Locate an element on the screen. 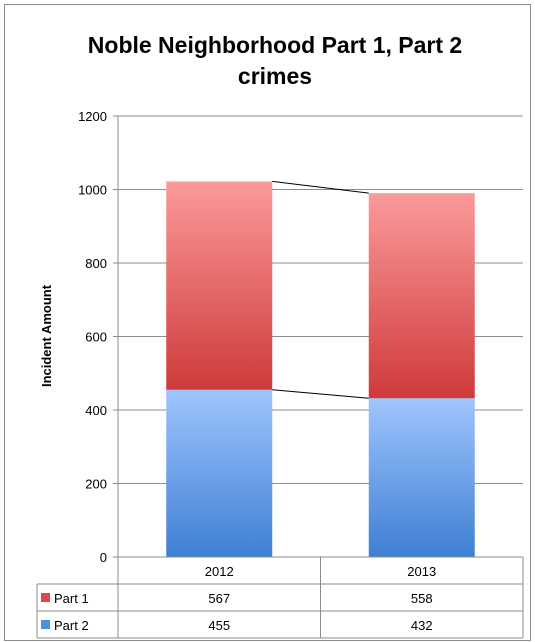  y-tick-label: 0 is located at coordinates (103, 557).